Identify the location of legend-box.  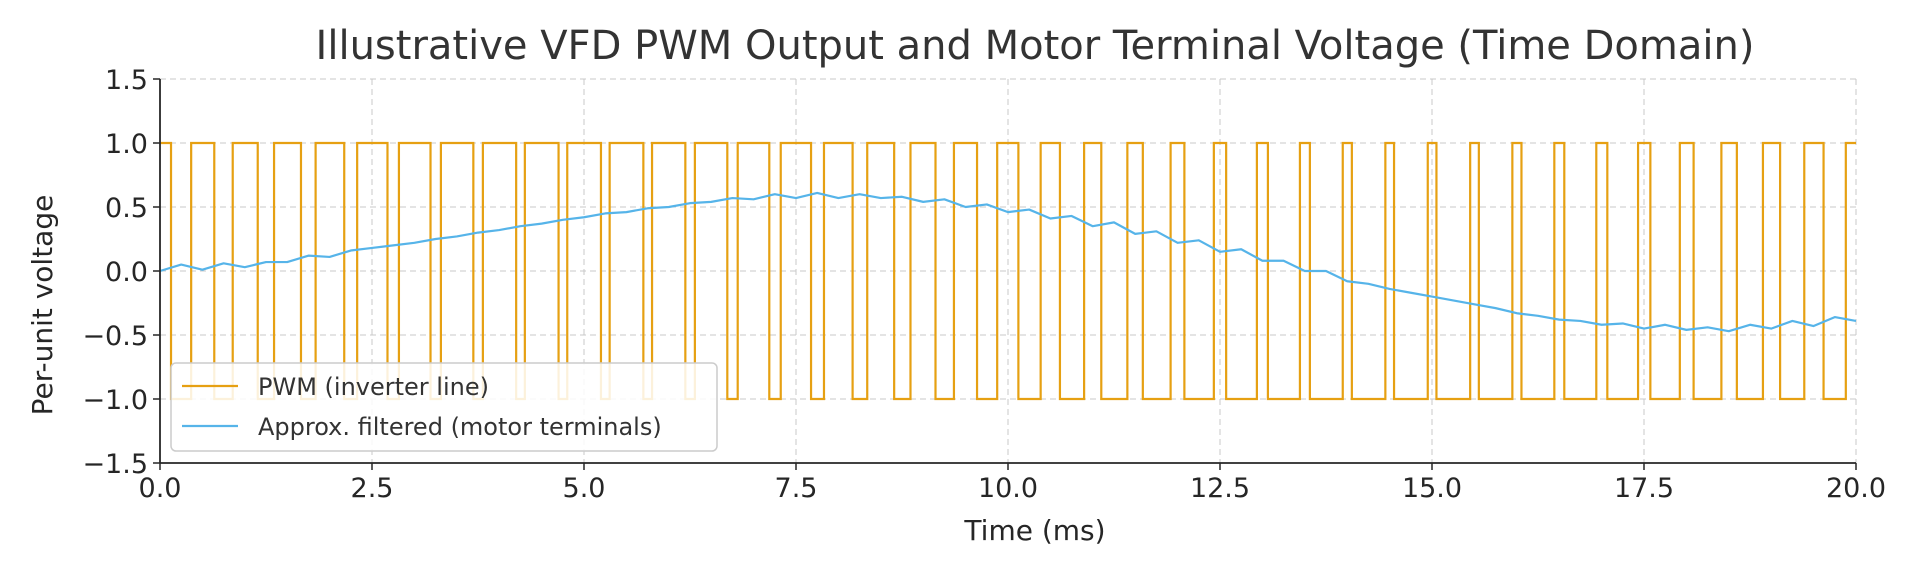
(444, 407).